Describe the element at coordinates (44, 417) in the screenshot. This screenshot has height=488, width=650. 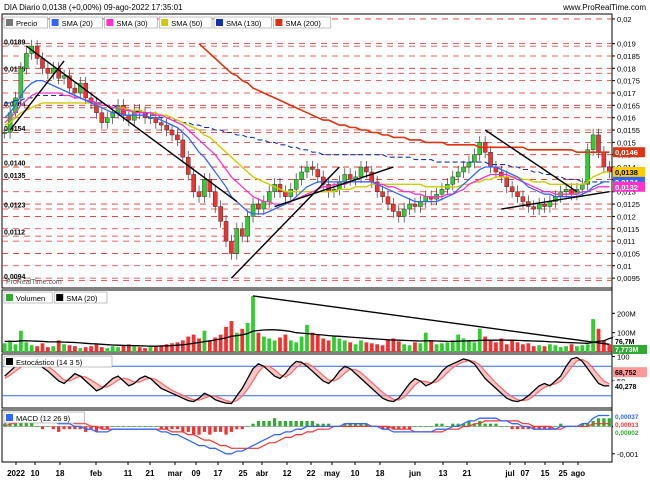
I see `macd-legend-item` at that location.